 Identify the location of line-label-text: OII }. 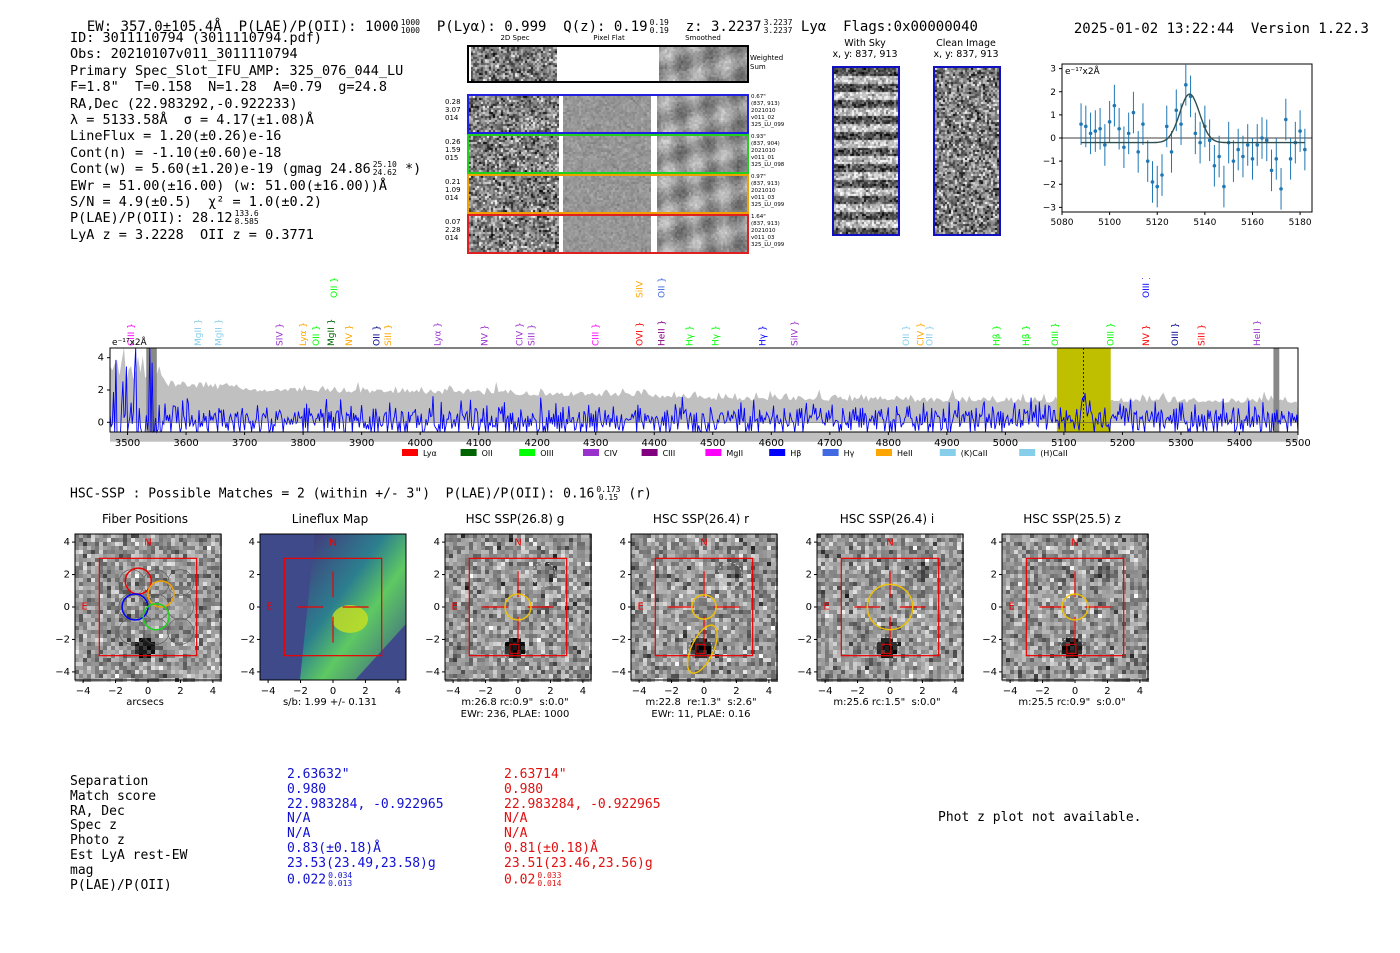
(662, 288).